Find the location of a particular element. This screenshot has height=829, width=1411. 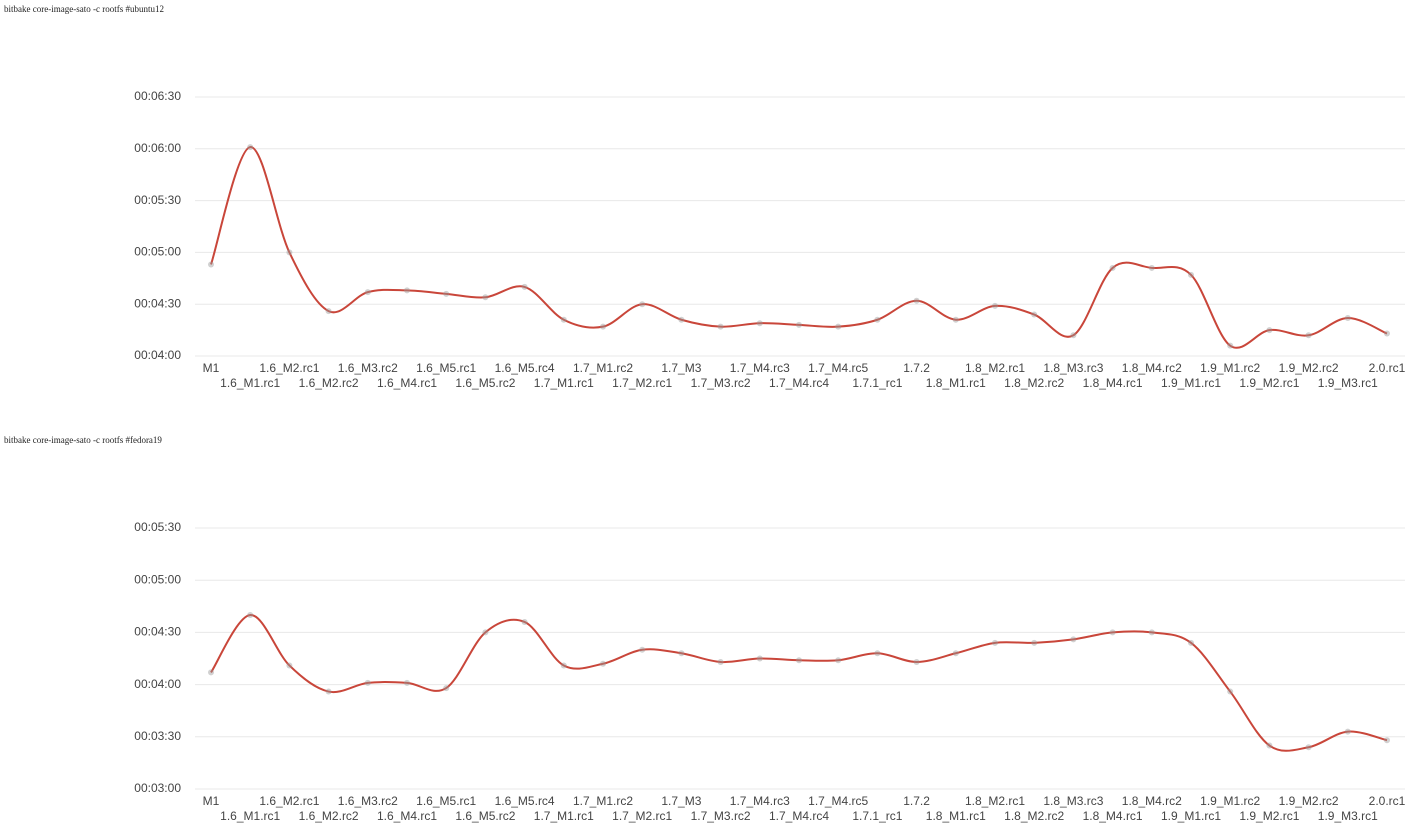

x-tick-label: 1.7_M4.rc5 is located at coordinates (838, 368).